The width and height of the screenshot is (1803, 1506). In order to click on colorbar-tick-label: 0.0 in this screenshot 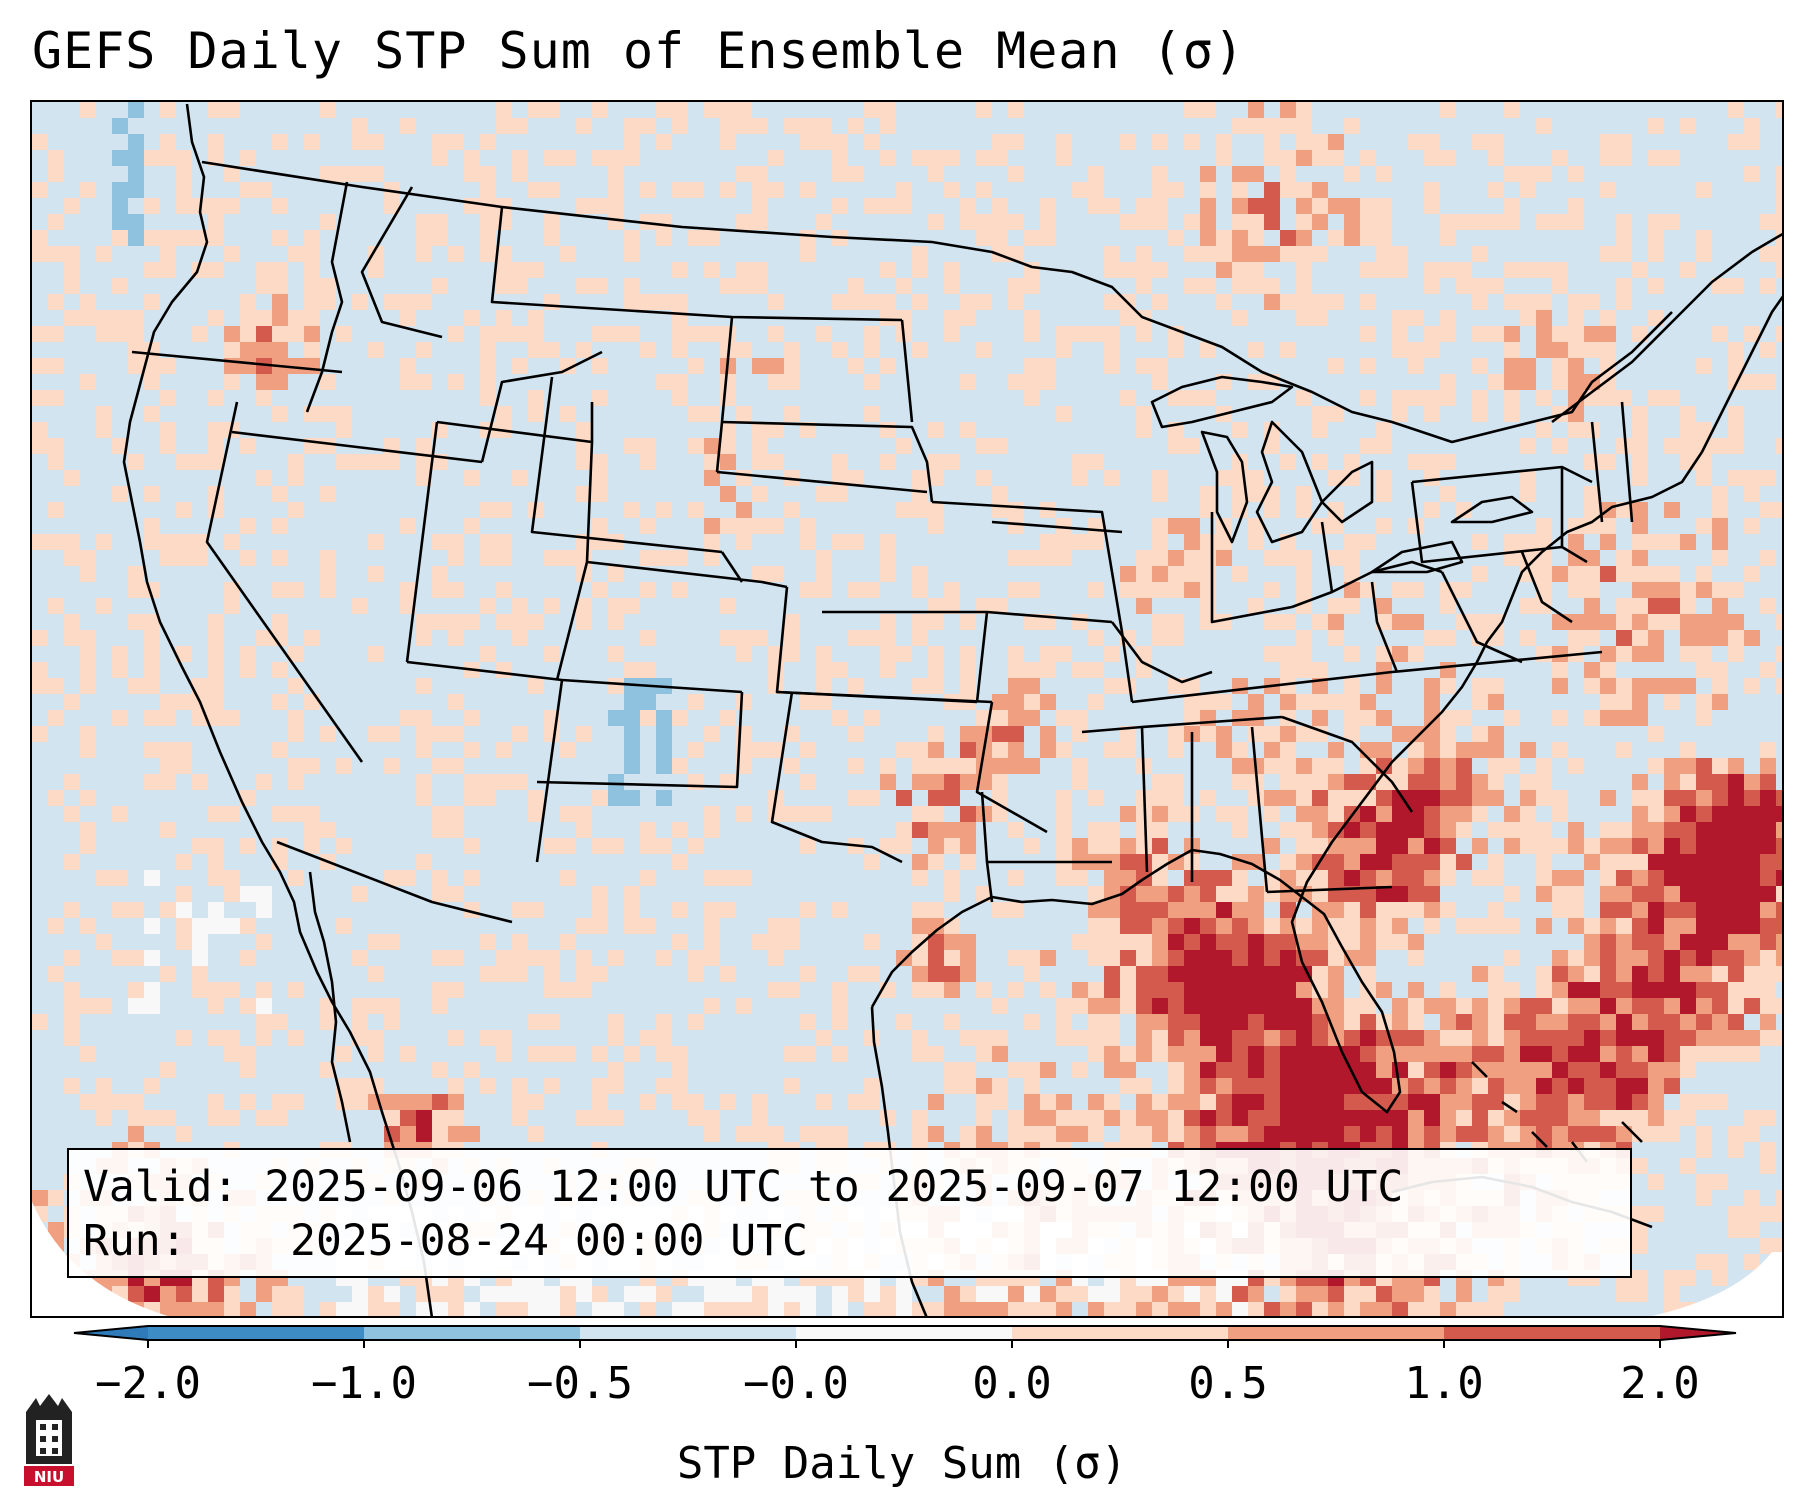, I will do `click(1011, 1383)`.